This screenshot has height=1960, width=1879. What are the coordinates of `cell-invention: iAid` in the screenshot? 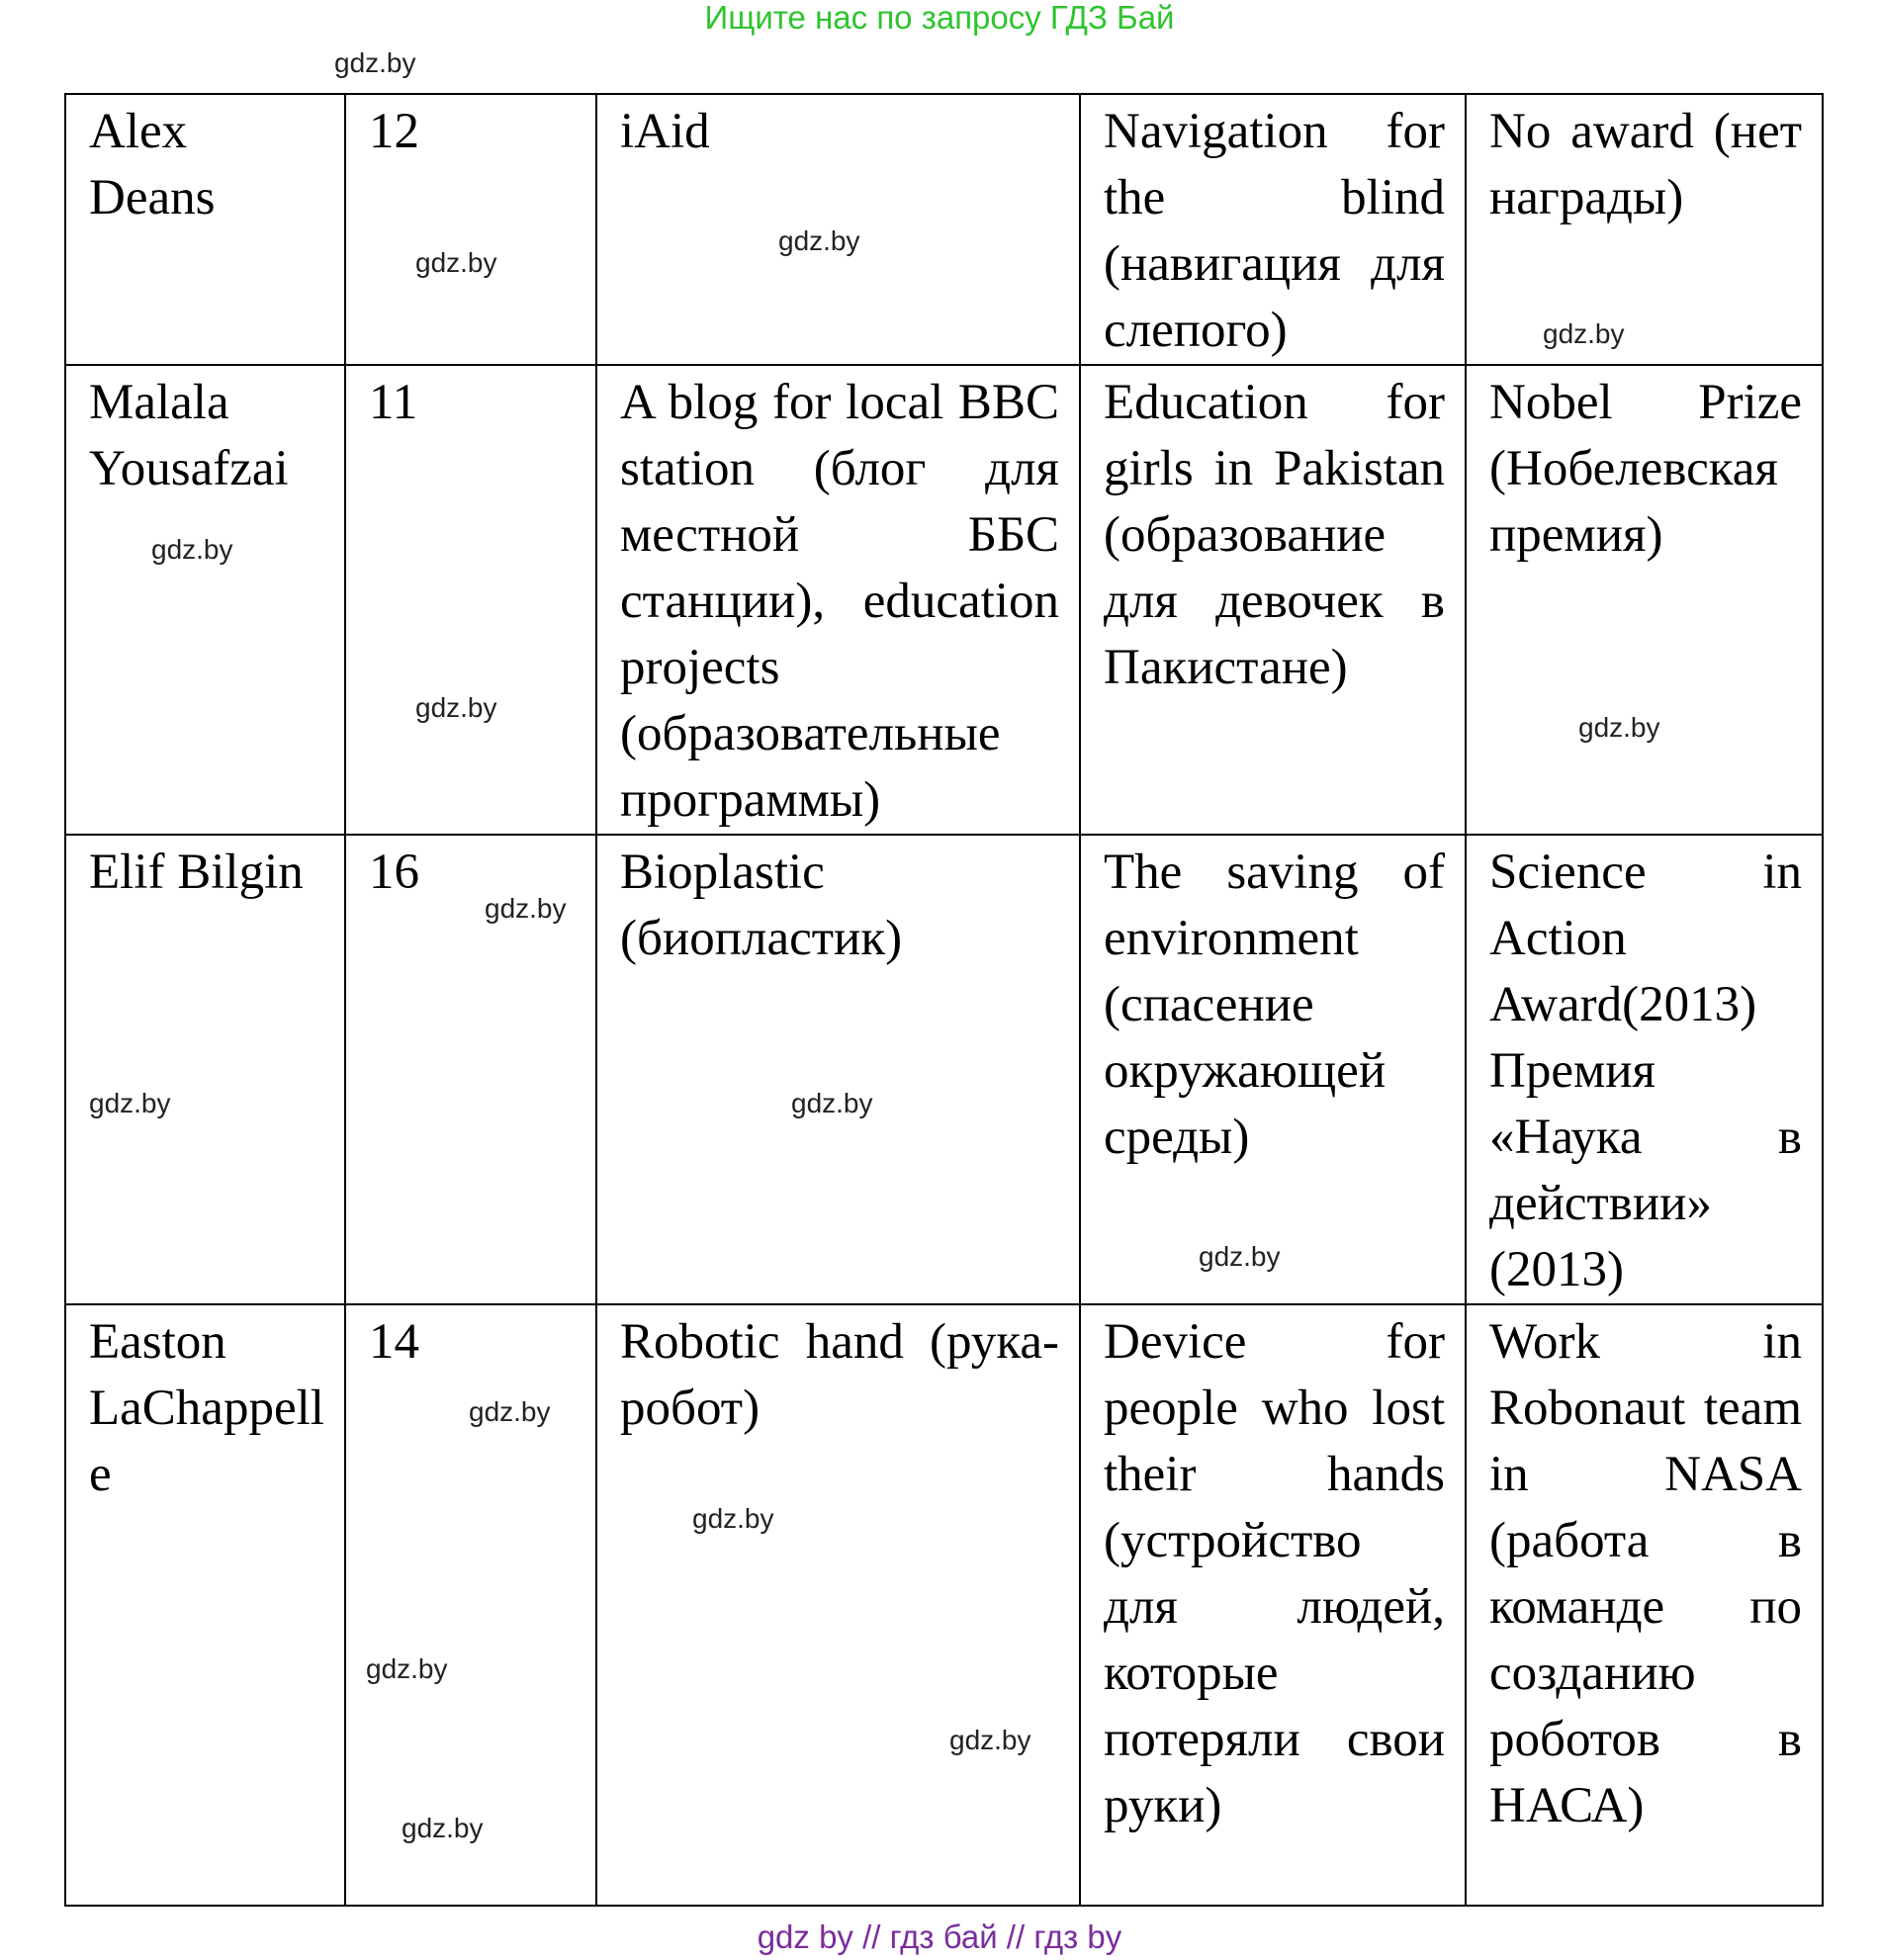 It's located at (838, 229).